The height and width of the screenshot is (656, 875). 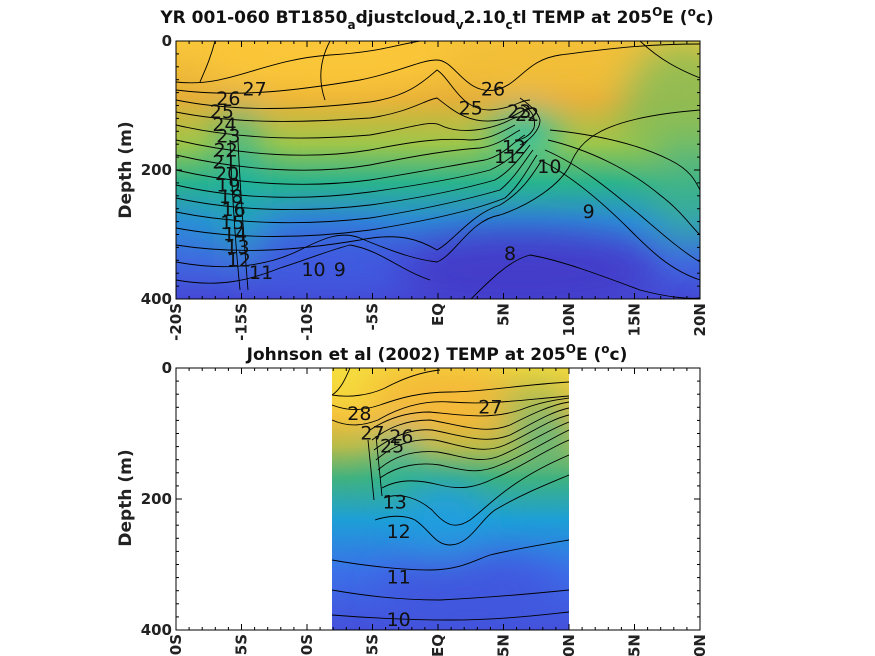 What do you see at coordinates (437, 353) in the screenshot?
I see `chart-title-bottom: Johnson et al (2002) TEMP at 205OE (oc)` at bounding box center [437, 353].